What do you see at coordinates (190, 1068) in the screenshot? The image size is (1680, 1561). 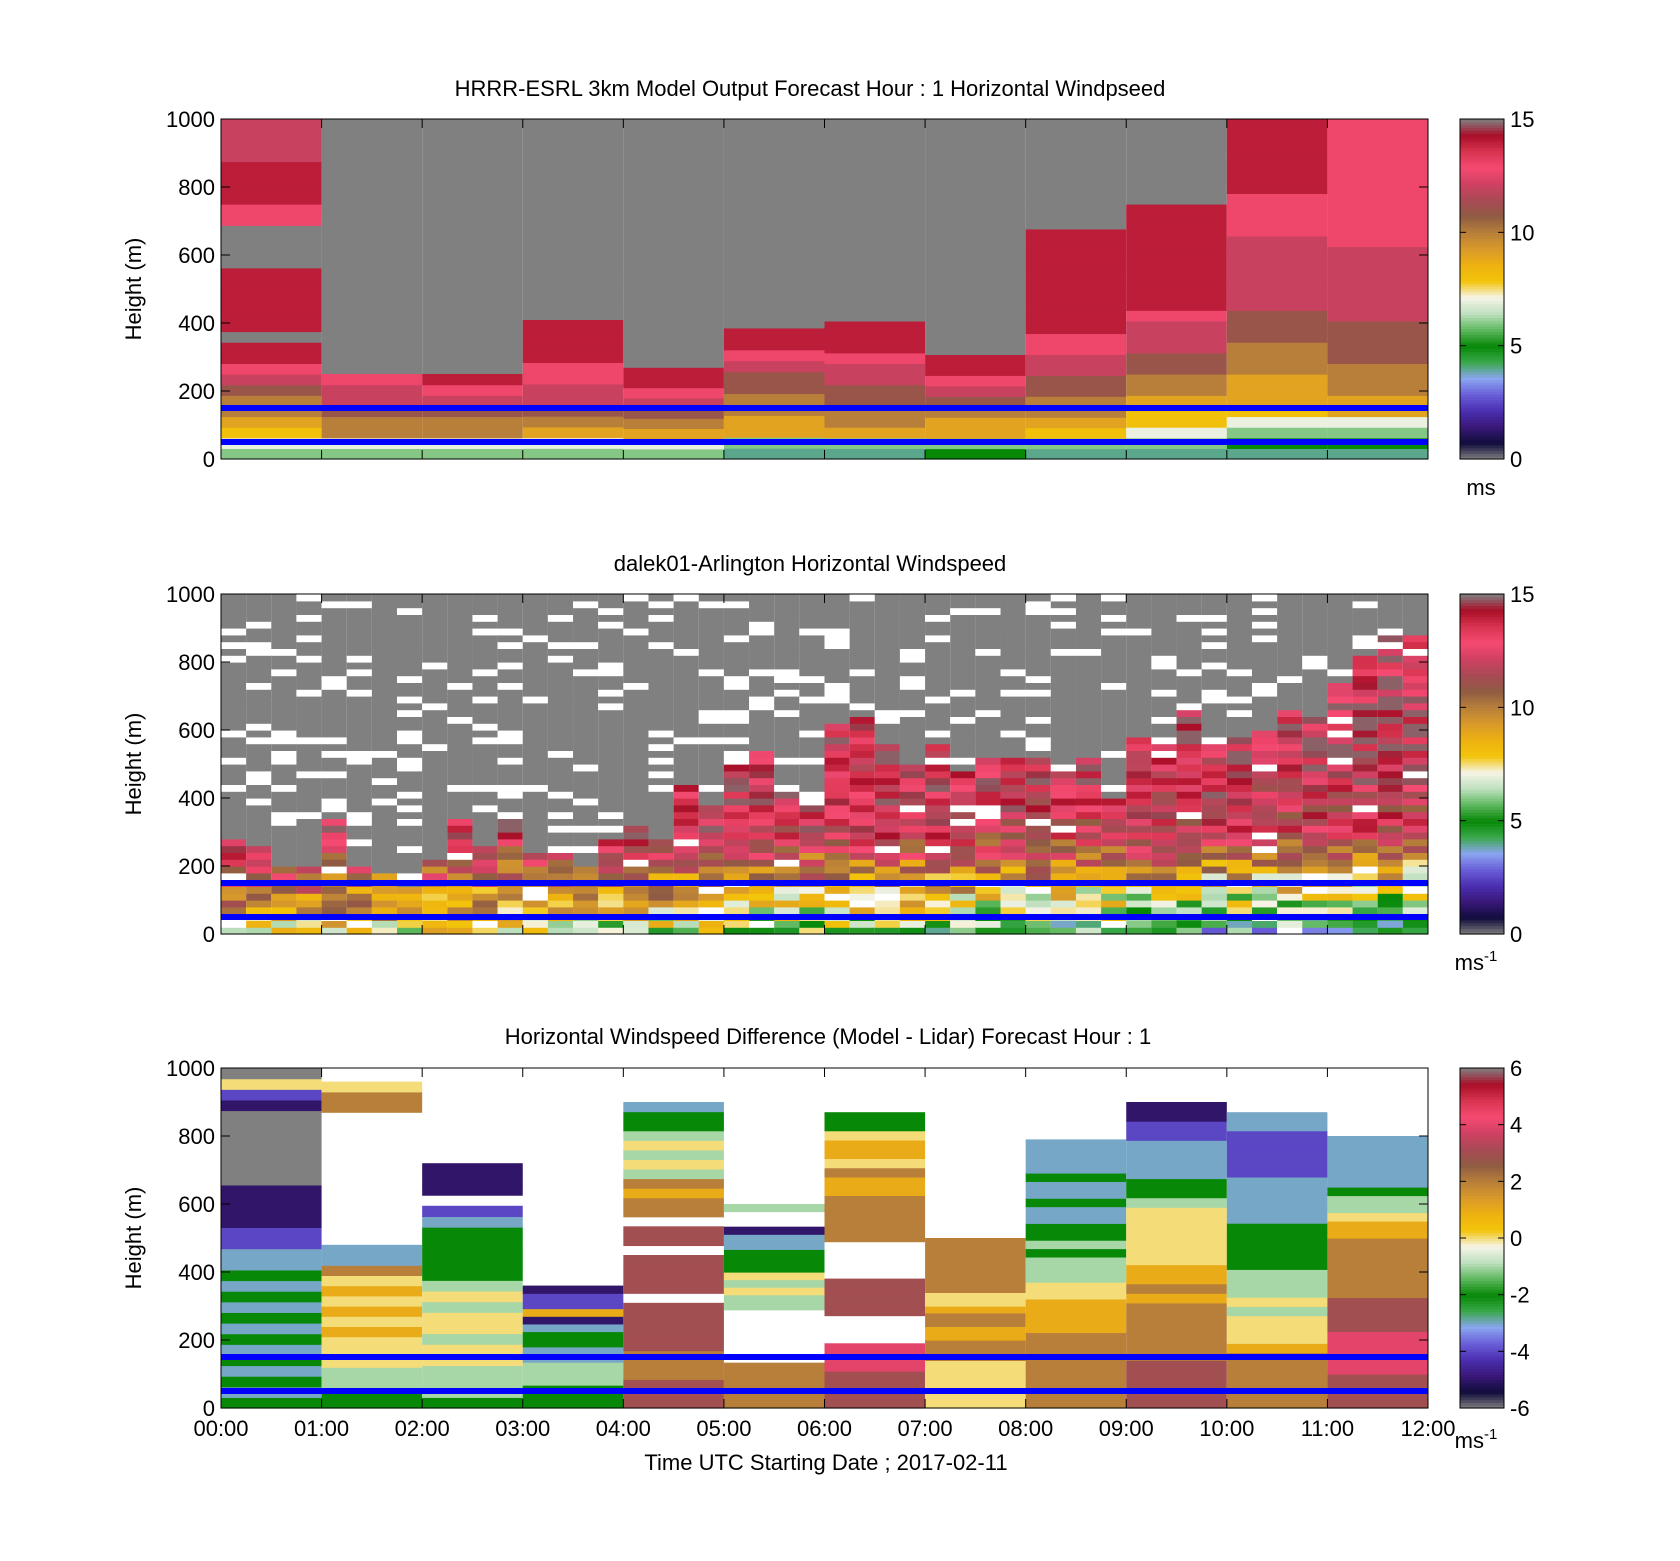 I see `y-tick-label: 1000` at bounding box center [190, 1068].